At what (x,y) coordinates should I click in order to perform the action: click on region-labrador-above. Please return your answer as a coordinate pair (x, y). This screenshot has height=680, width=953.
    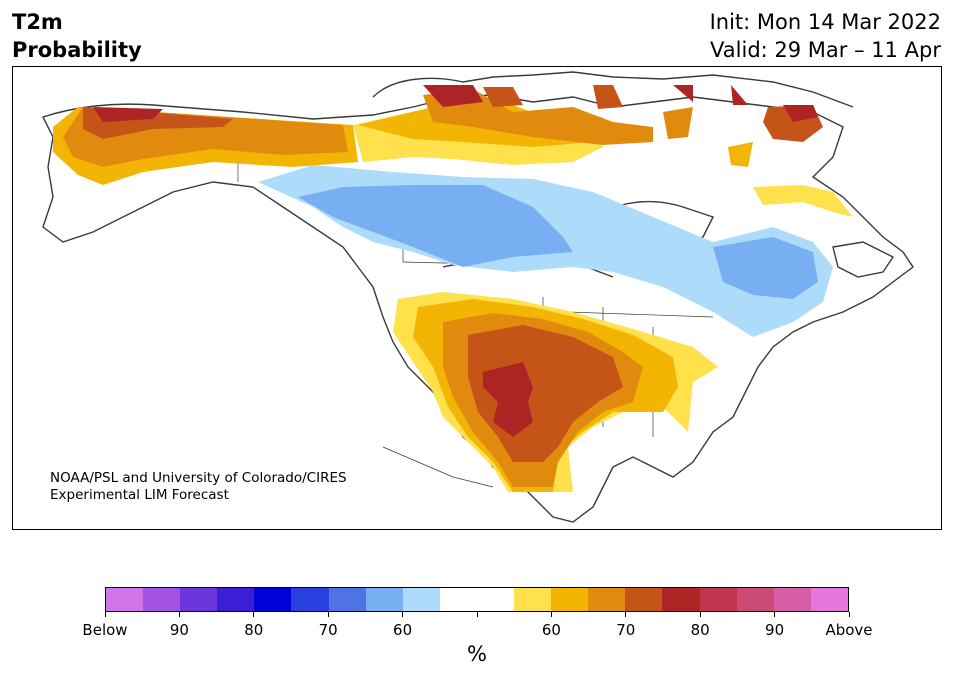
    Looking at the image, I should click on (803, 201).